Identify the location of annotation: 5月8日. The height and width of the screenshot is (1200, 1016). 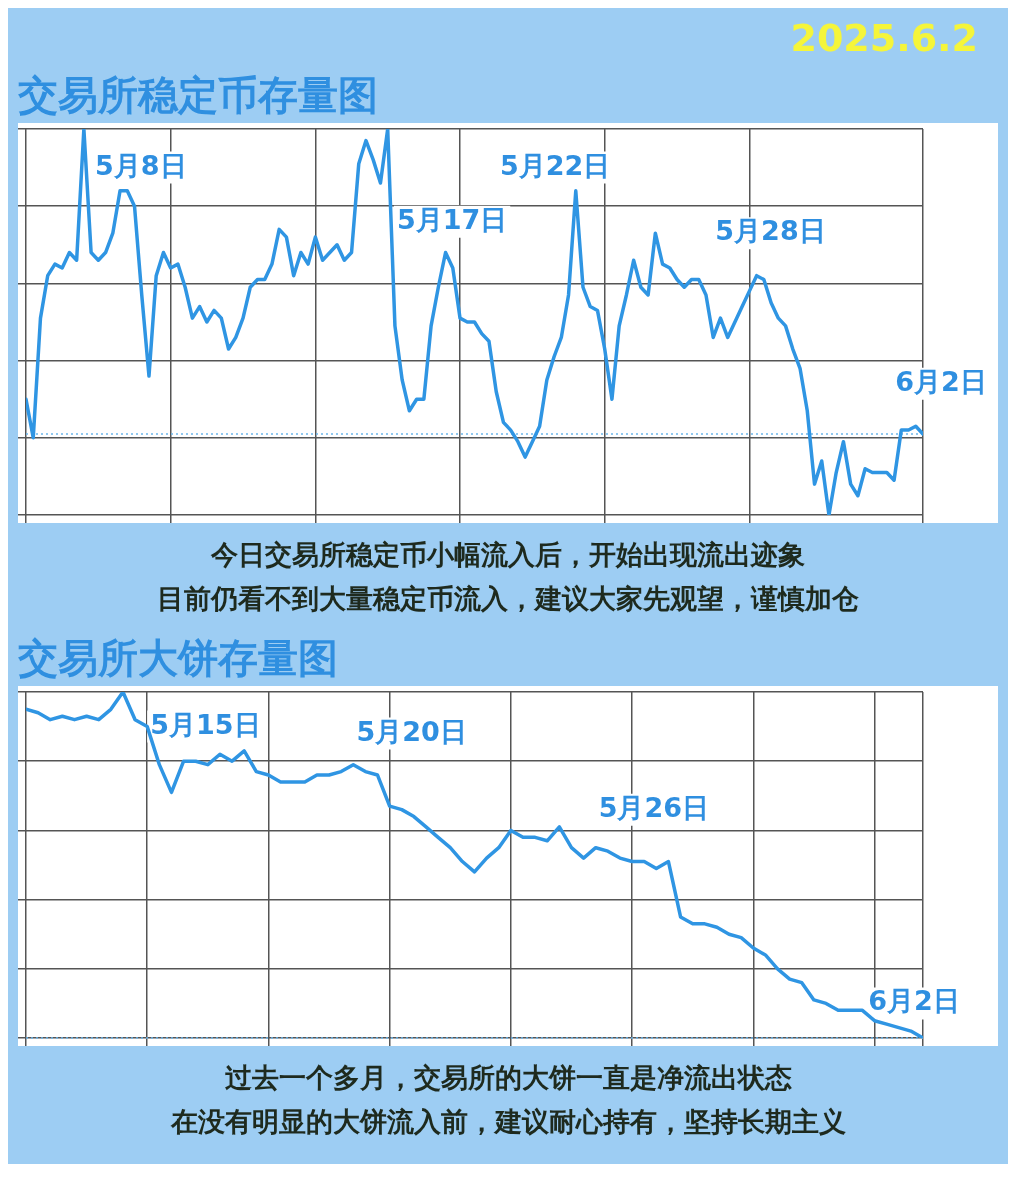
(141, 165).